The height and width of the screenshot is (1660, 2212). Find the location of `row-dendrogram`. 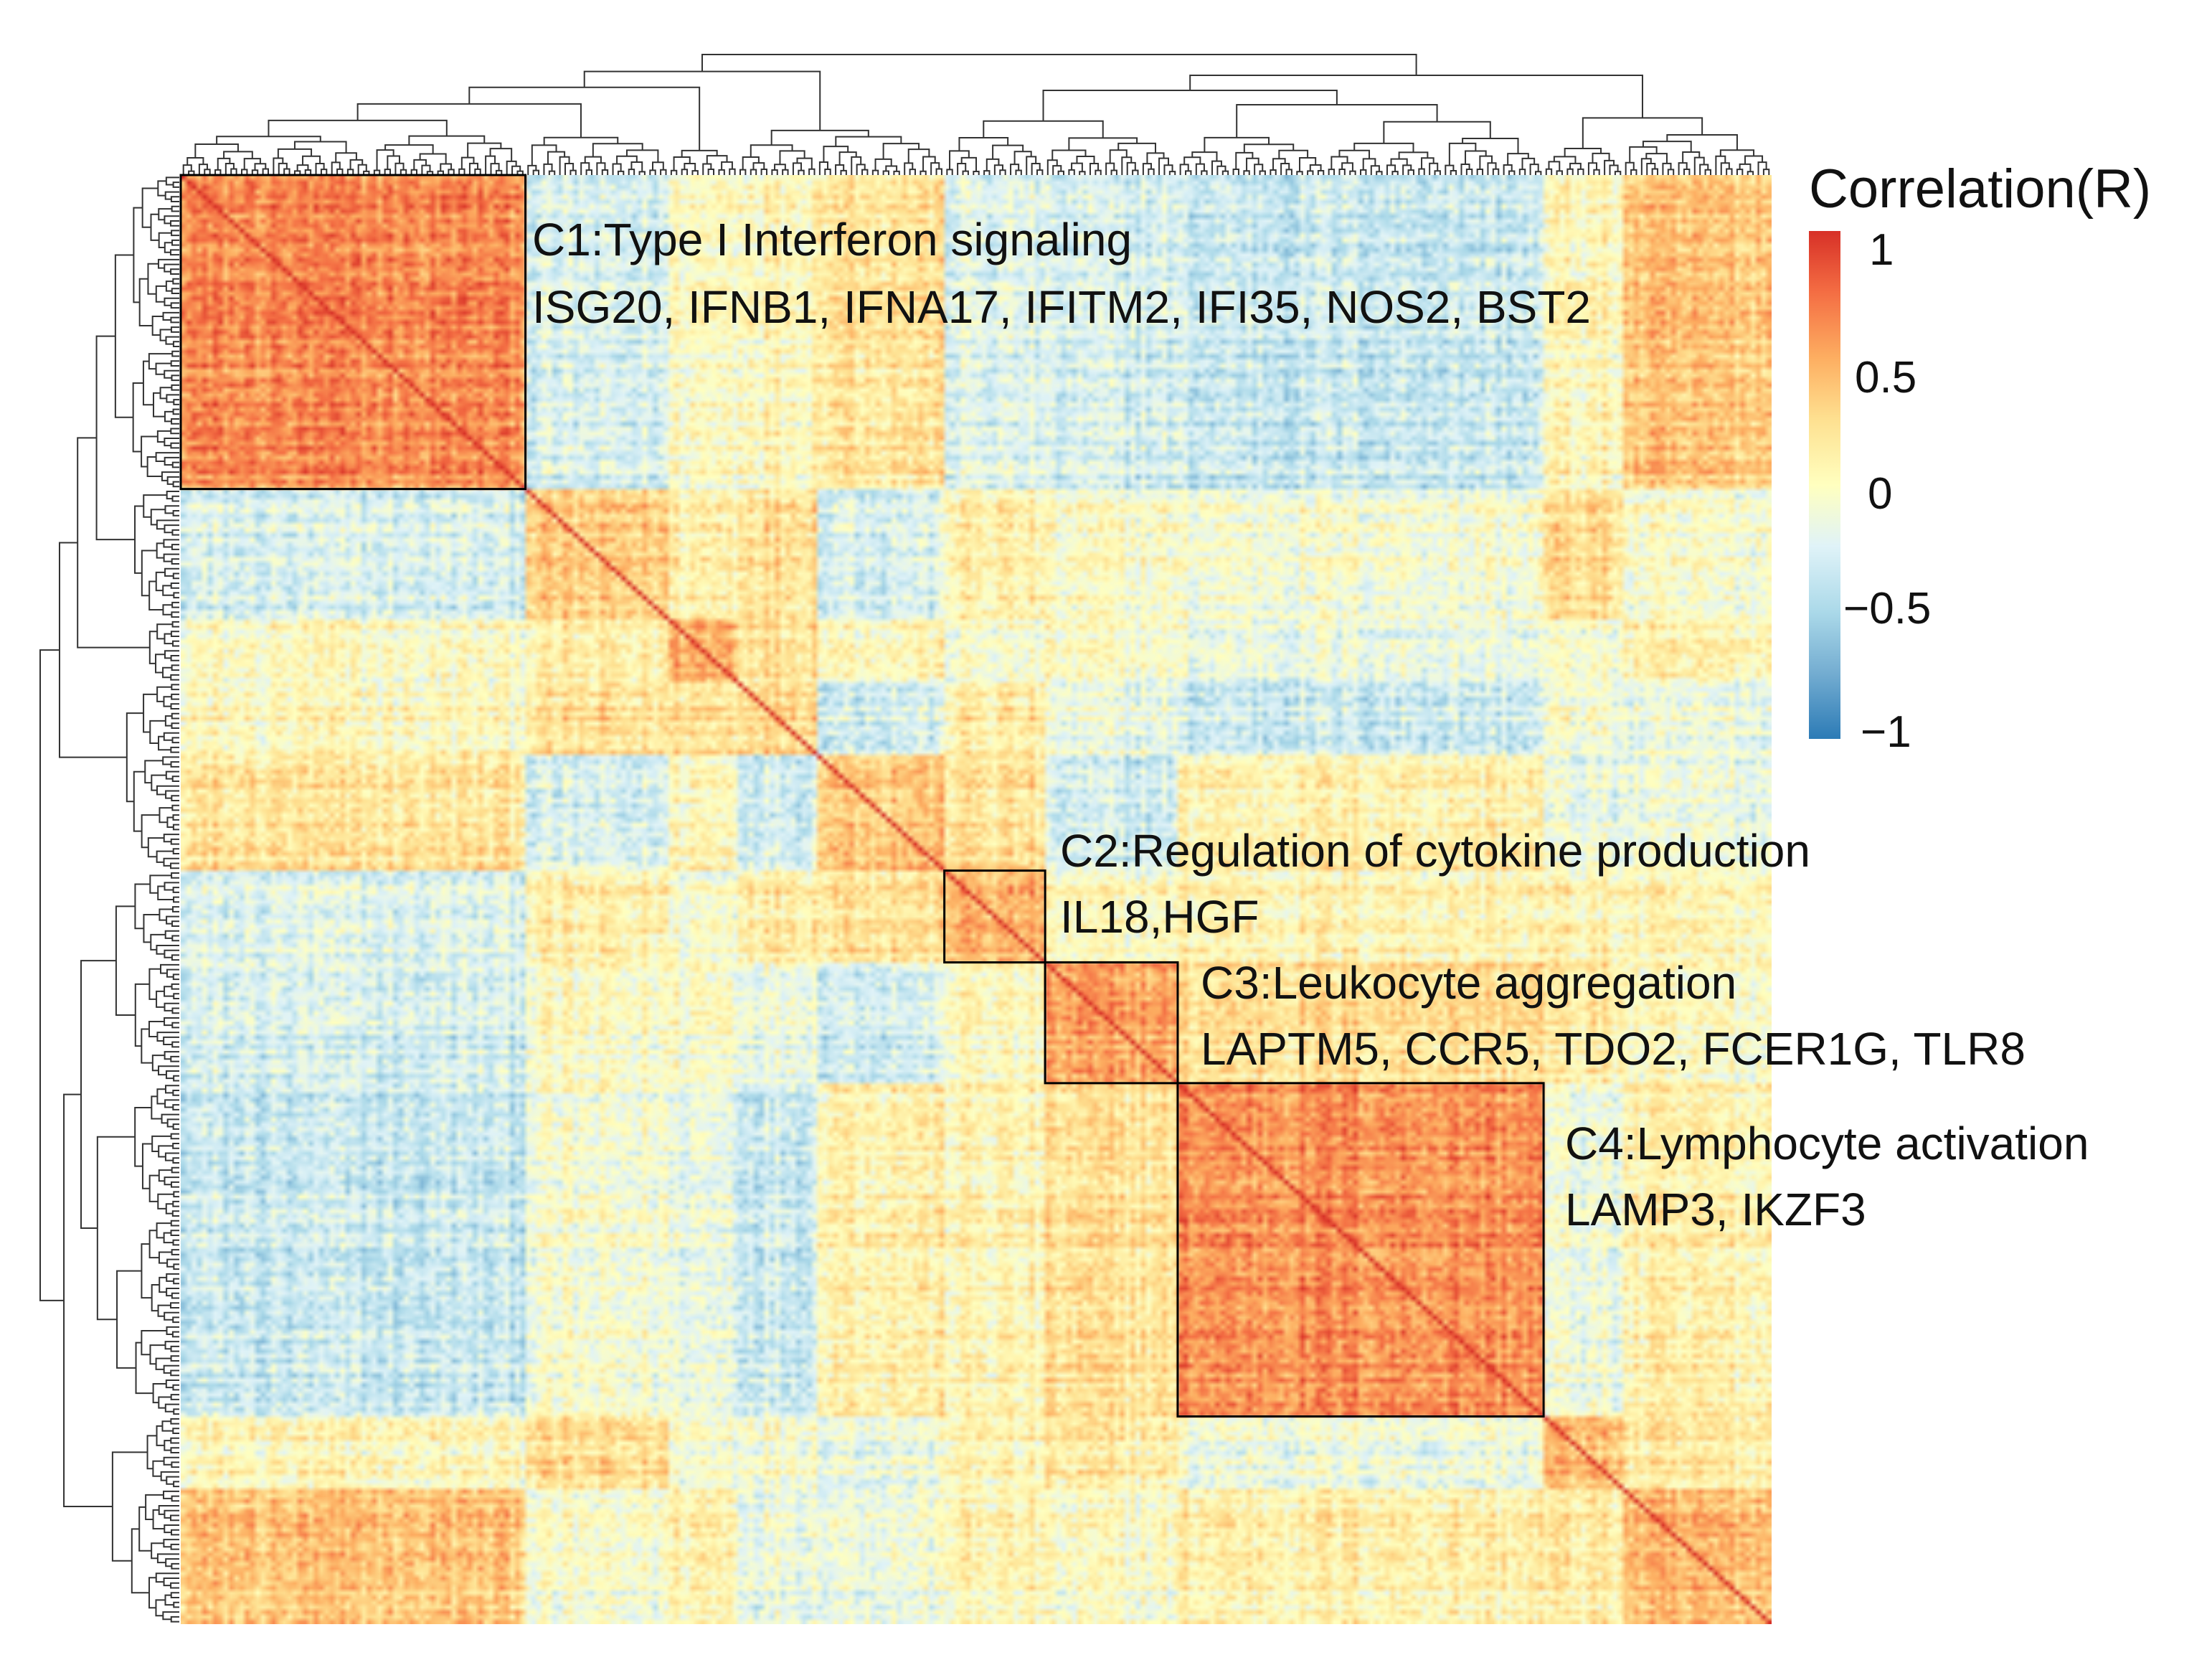

row-dendrogram is located at coordinates (109, 899).